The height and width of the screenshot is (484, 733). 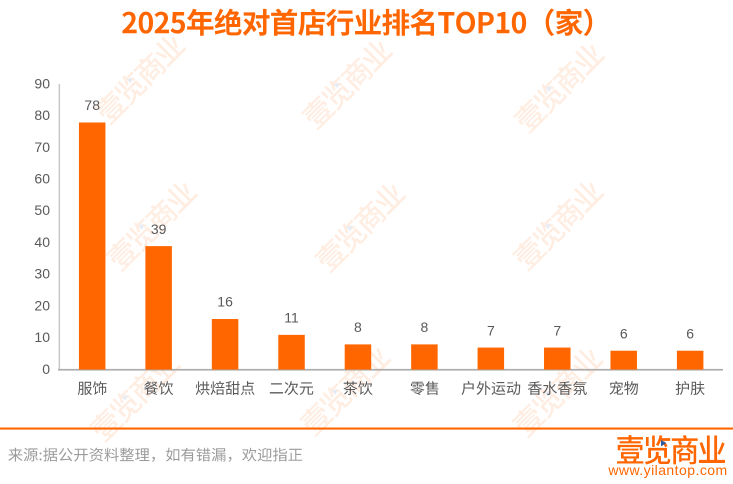 I want to click on svg-text: 30, so click(x=42, y=274).